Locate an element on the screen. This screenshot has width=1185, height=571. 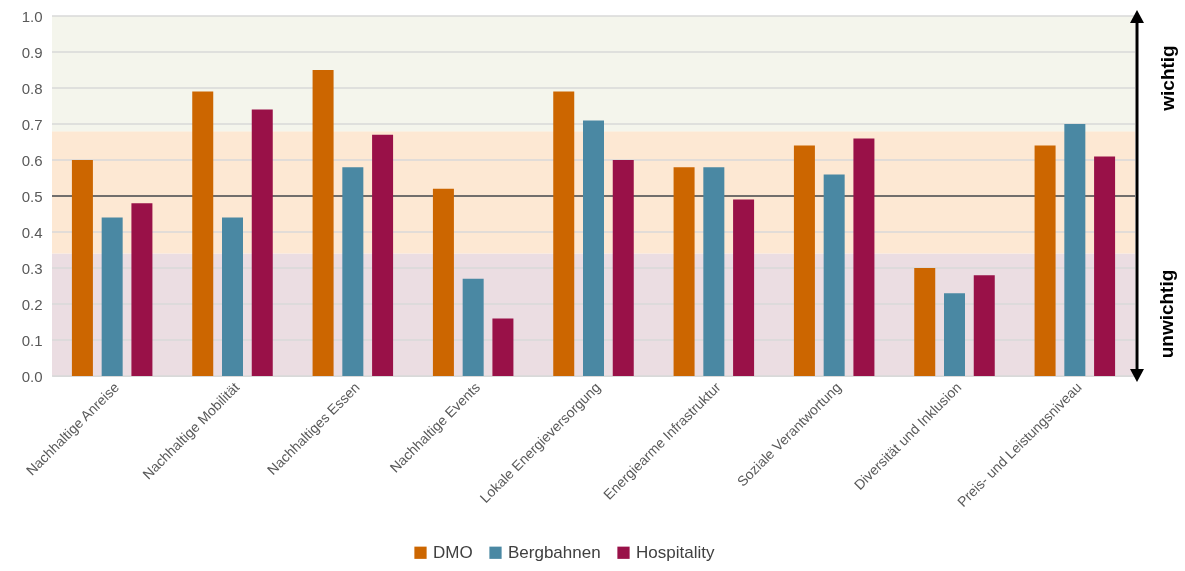
y-tick-label: 0.3 is located at coordinates (32, 268).